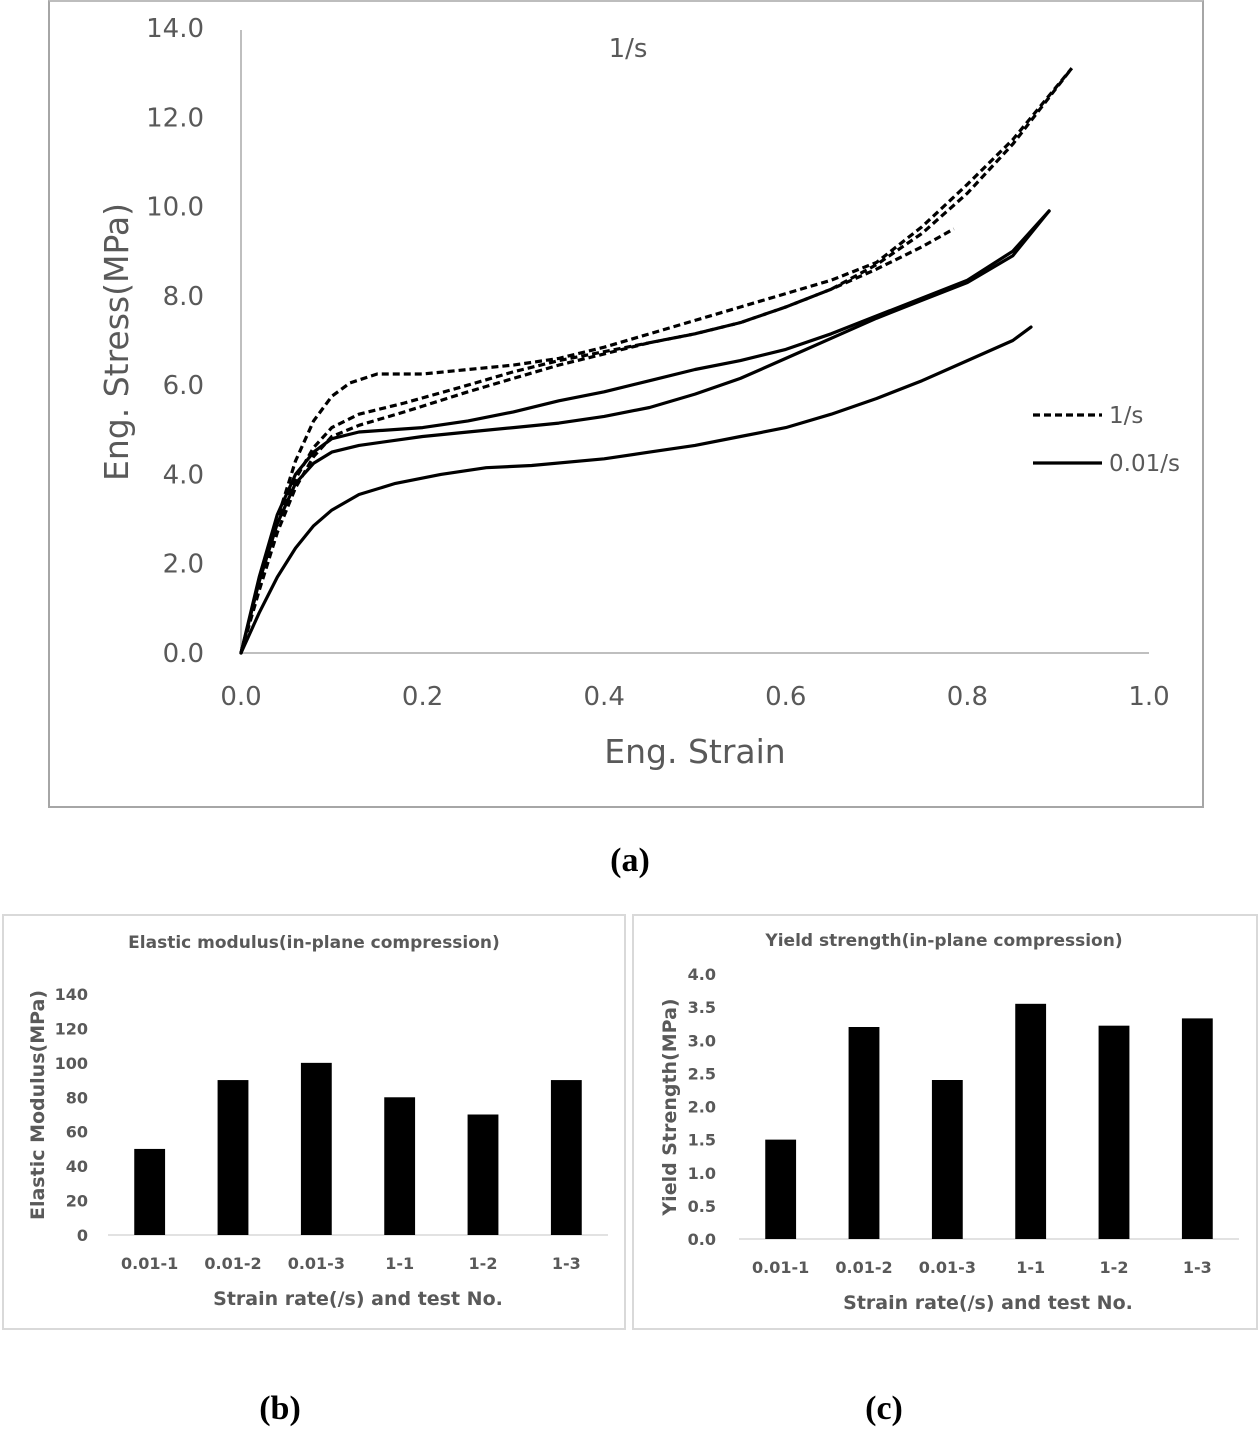 This screenshot has width=1260, height=1433. Describe the element at coordinates (422, 697) in the screenshot. I see `x-tick-label: 0.2` at that location.